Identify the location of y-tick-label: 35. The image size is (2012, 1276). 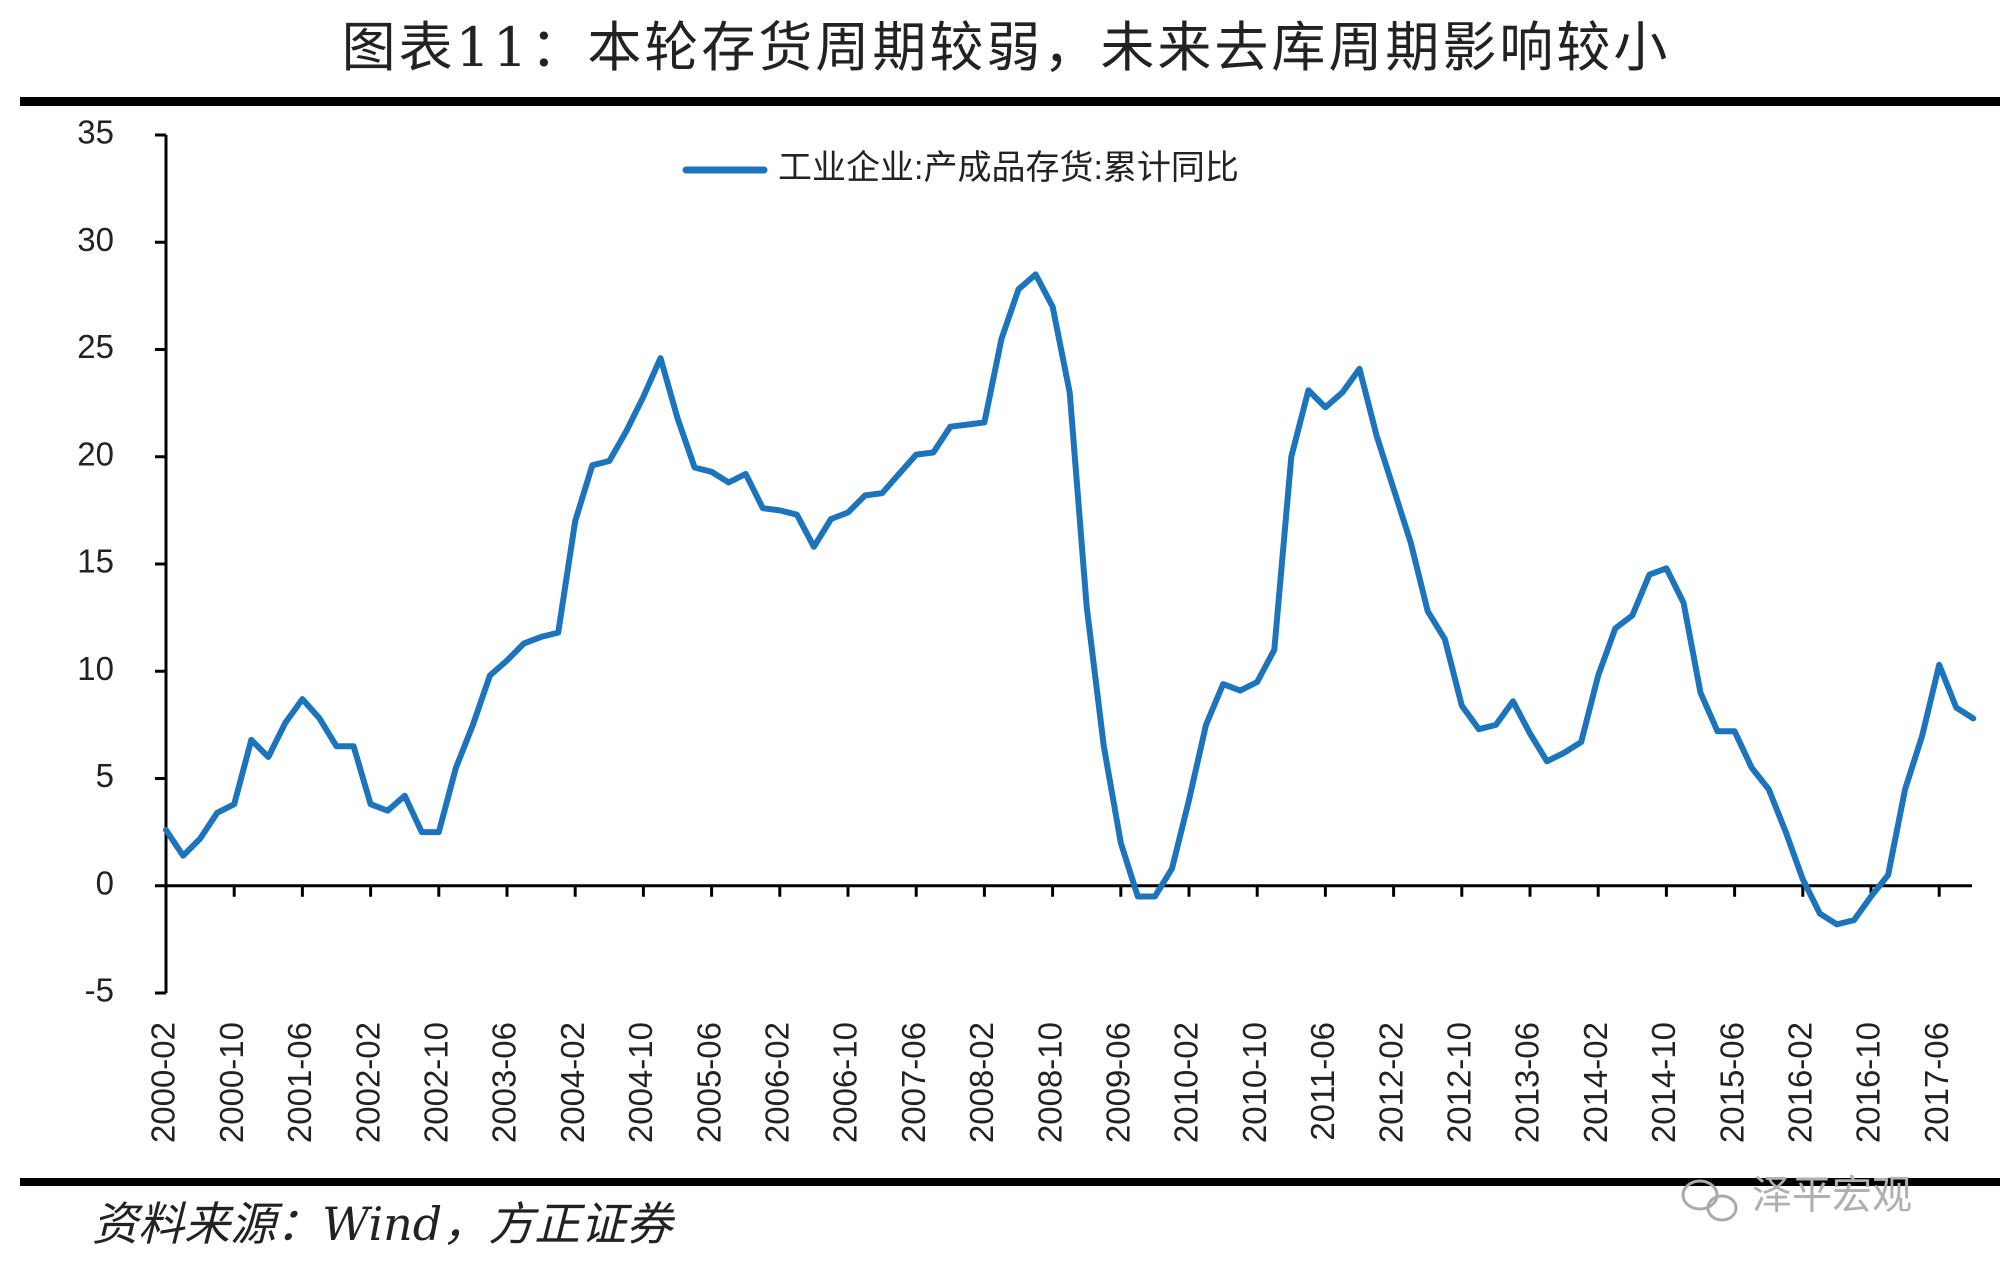
(95, 132).